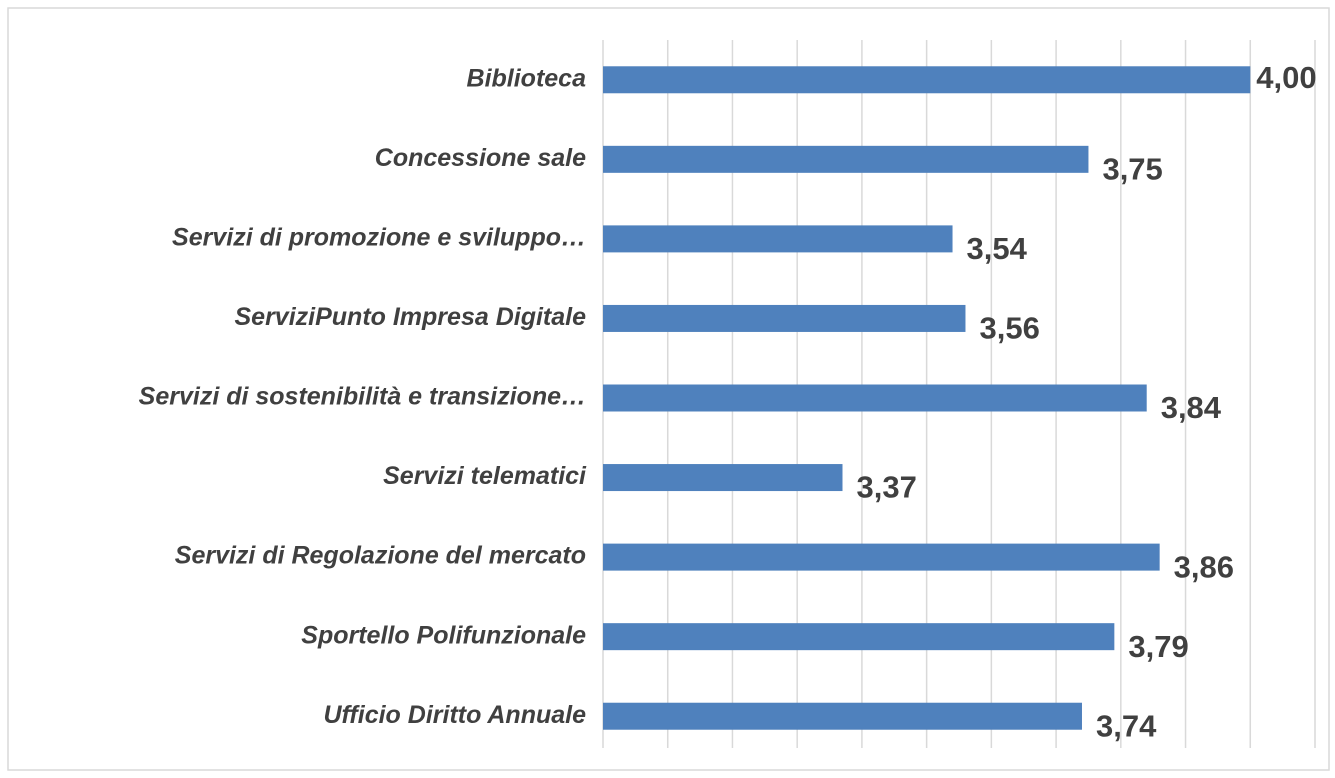 Image resolution: width=1335 pixels, height=778 pixels. What do you see at coordinates (1158, 646) in the screenshot?
I see `value-label: 3,79` at bounding box center [1158, 646].